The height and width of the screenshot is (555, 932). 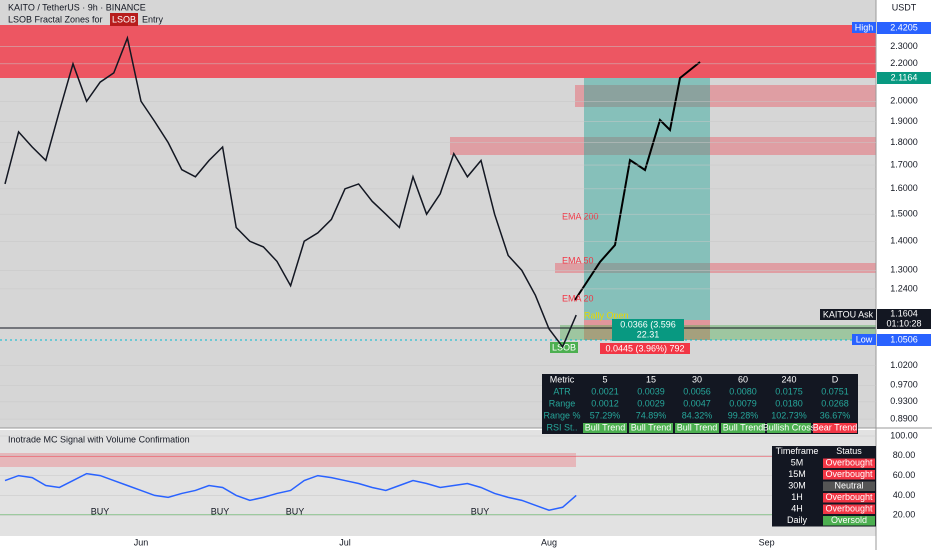 I want to click on table-text: Bullish Cross, so click(x=789, y=427).